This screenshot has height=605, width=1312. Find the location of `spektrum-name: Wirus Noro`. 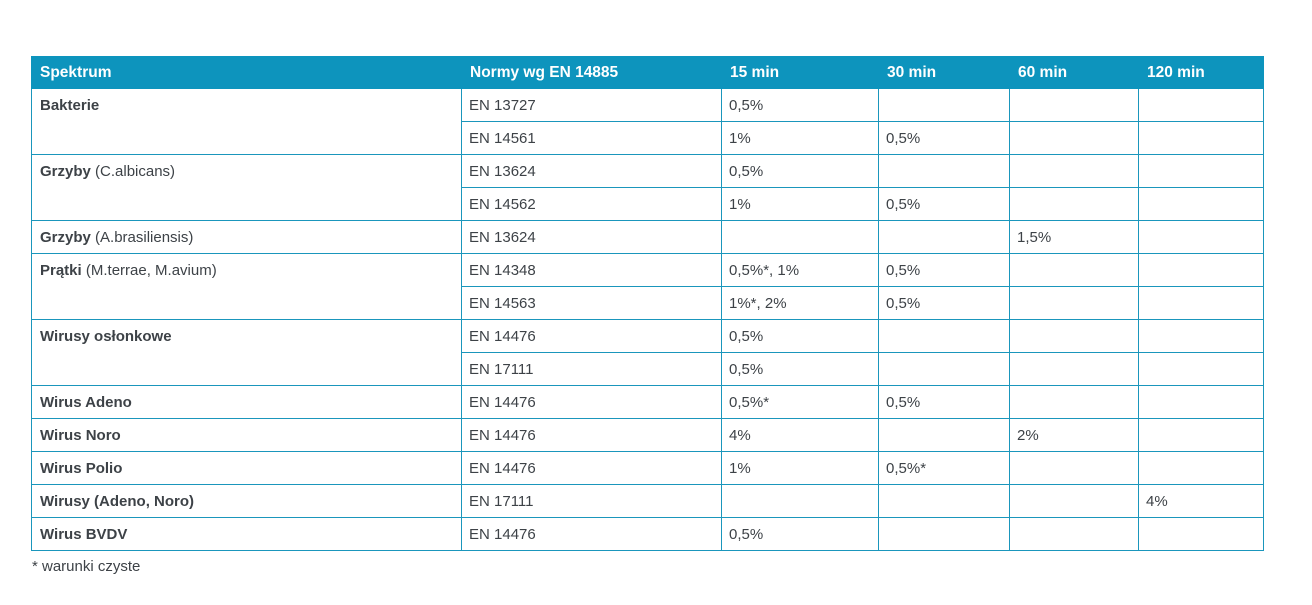

spektrum-name: Wirus Noro is located at coordinates (80, 435).